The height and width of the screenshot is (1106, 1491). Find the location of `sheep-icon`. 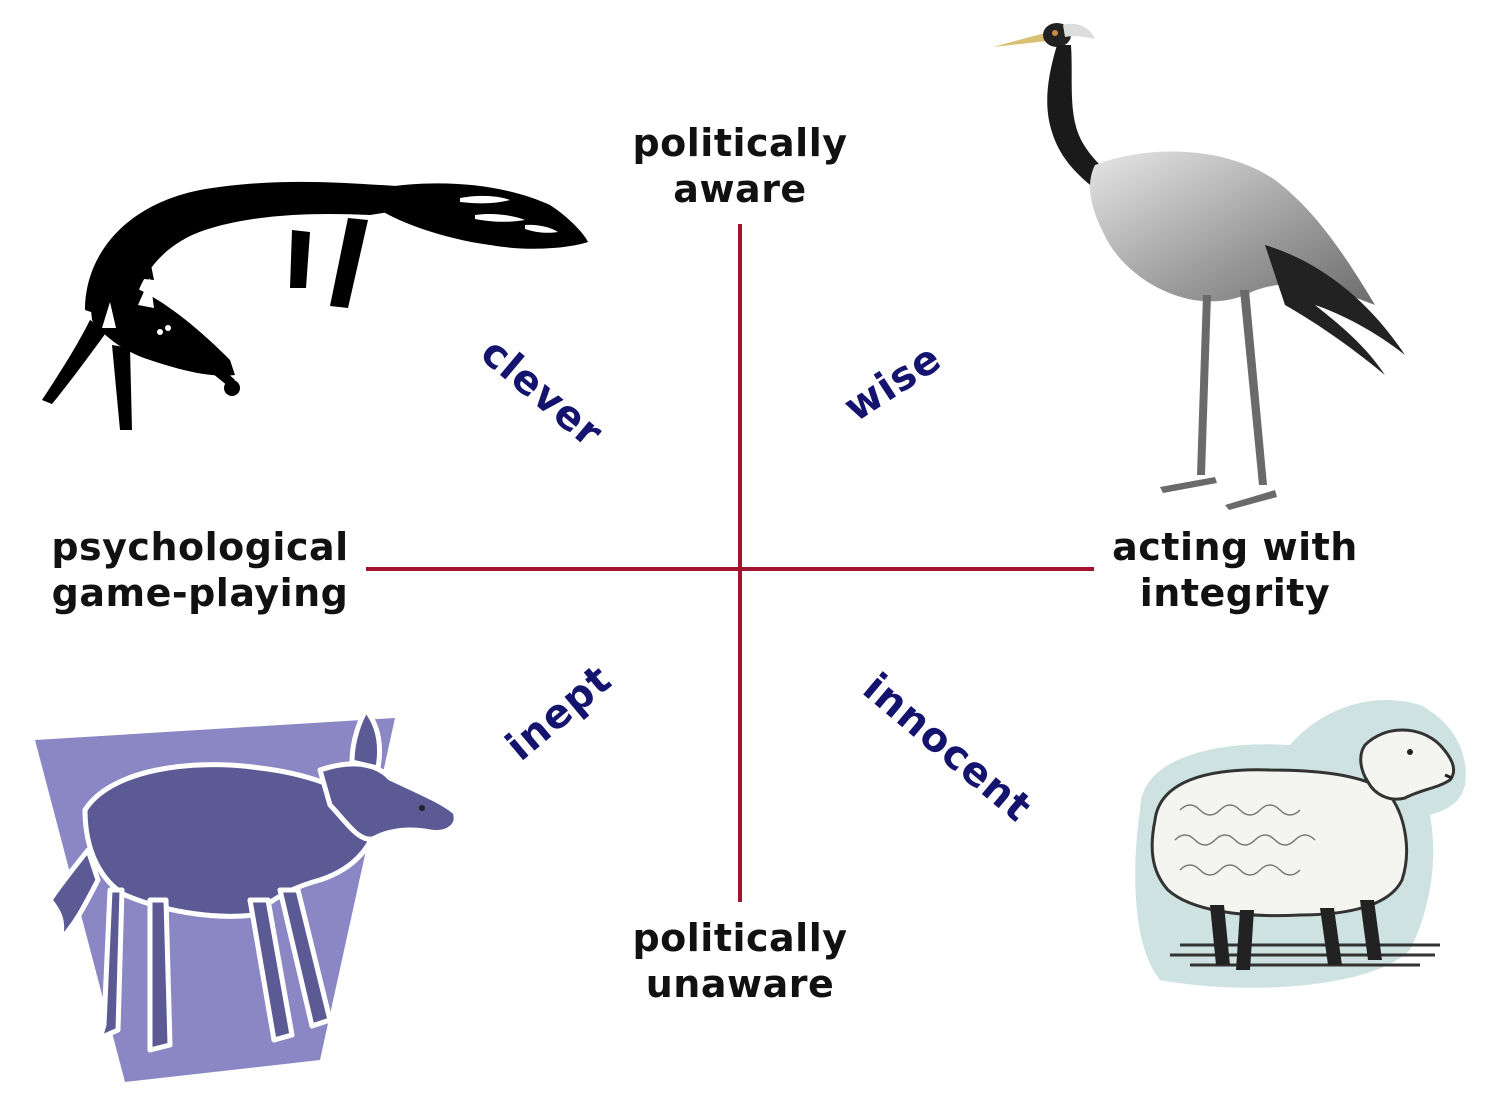

sheep-icon is located at coordinates (1300, 843).